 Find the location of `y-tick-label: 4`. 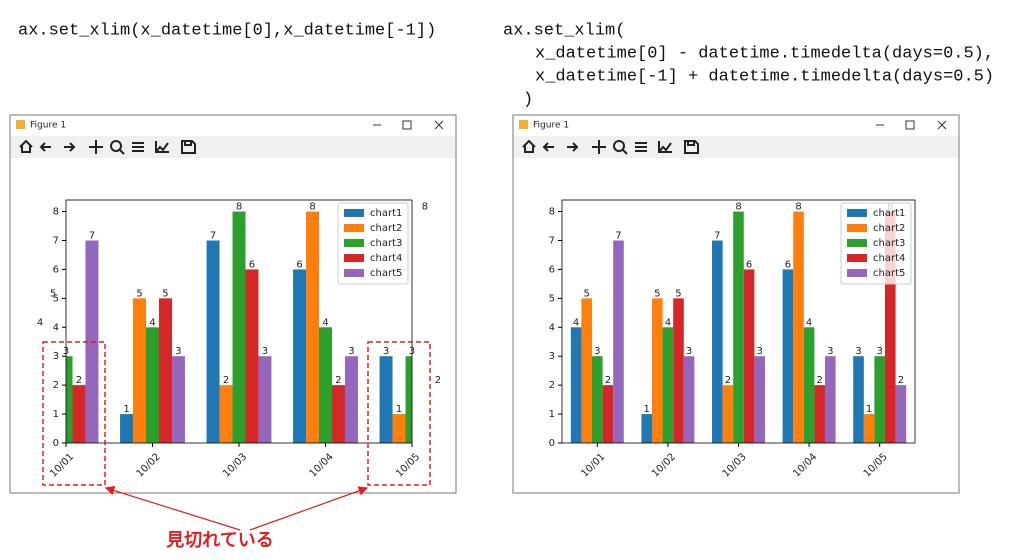

y-tick-label: 4 is located at coordinates (552, 327).